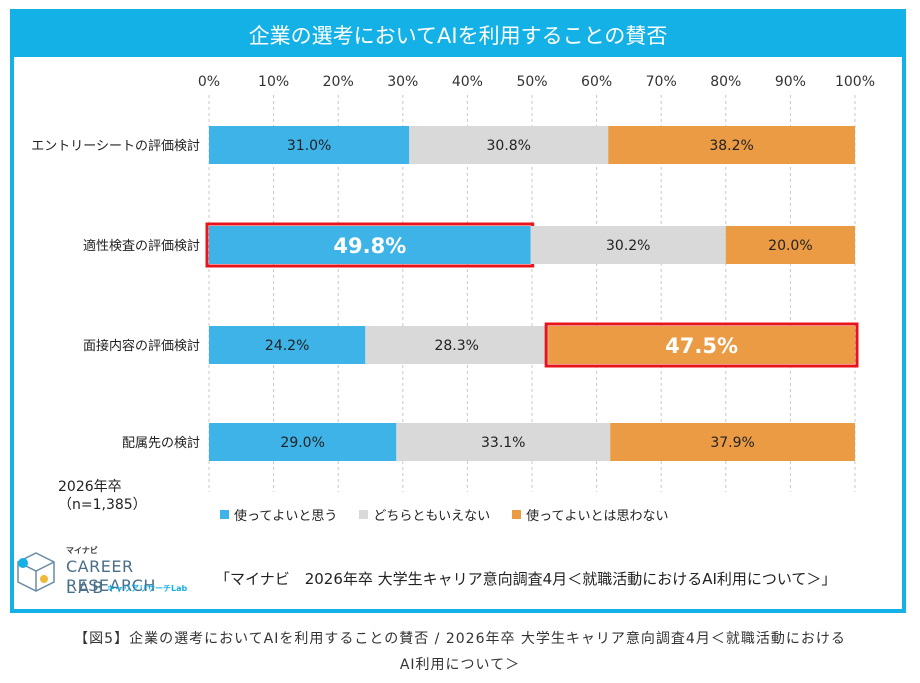 The image size is (920, 683). What do you see at coordinates (102, 505) in the screenshot?
I see `sample-size: （n=1,385）` at bounding box center [102, 505].